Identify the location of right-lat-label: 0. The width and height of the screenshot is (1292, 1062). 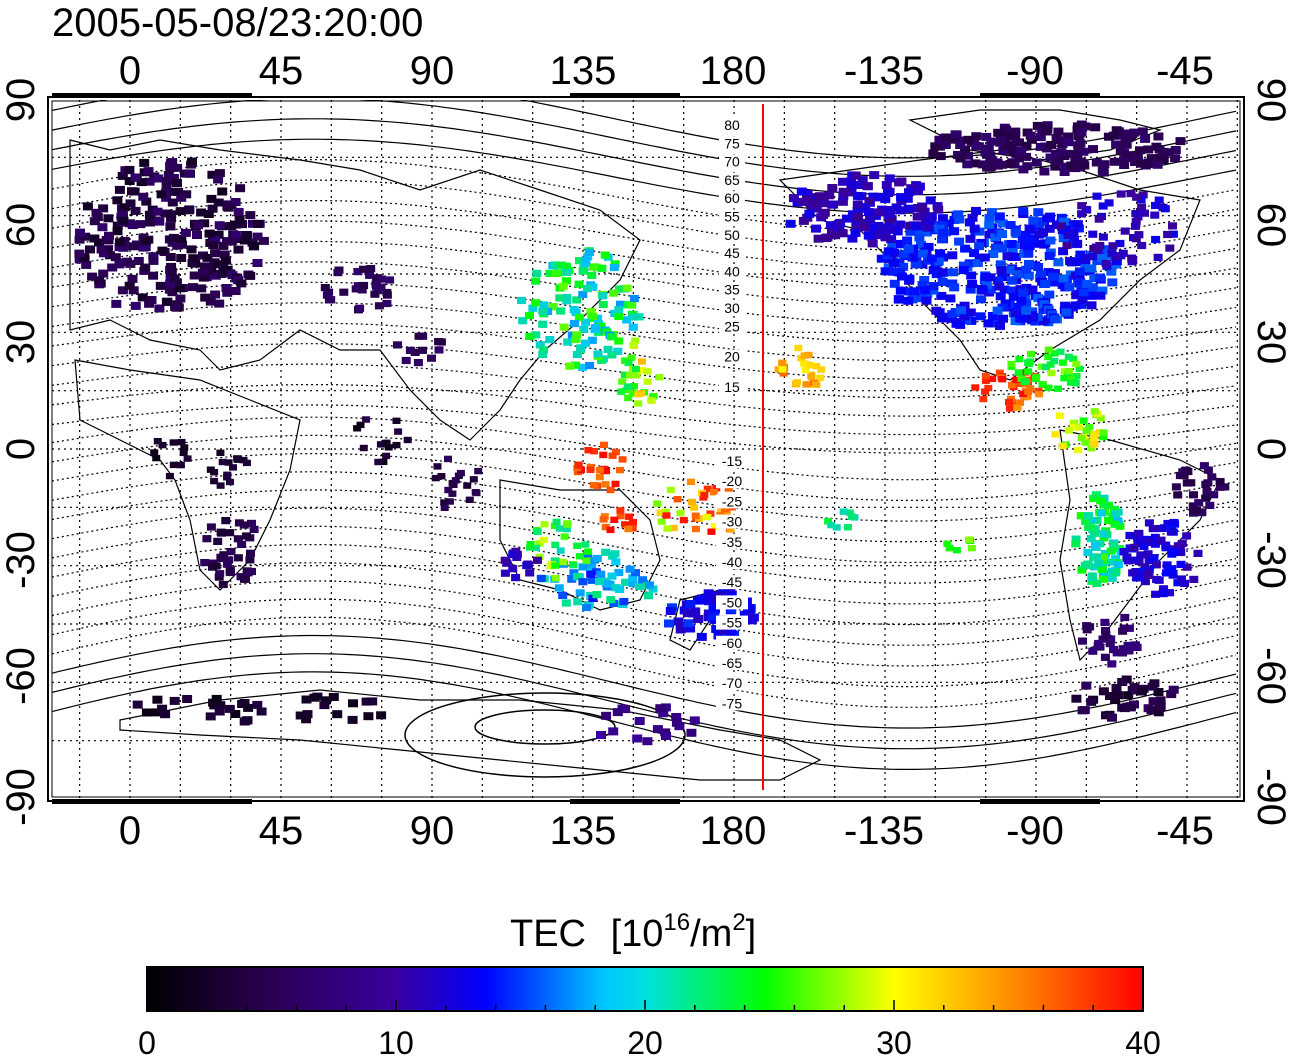
(1270, 449).